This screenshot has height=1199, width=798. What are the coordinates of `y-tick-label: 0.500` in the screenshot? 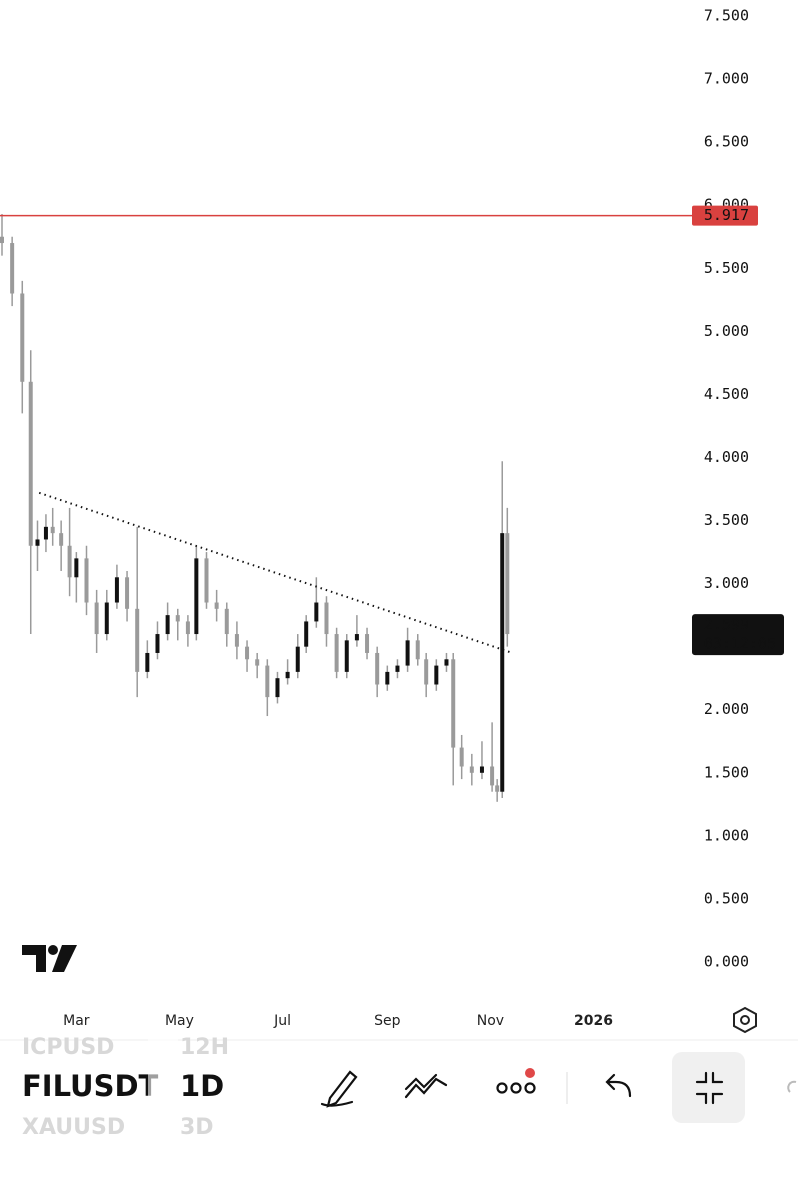 It's located at (726, 898).